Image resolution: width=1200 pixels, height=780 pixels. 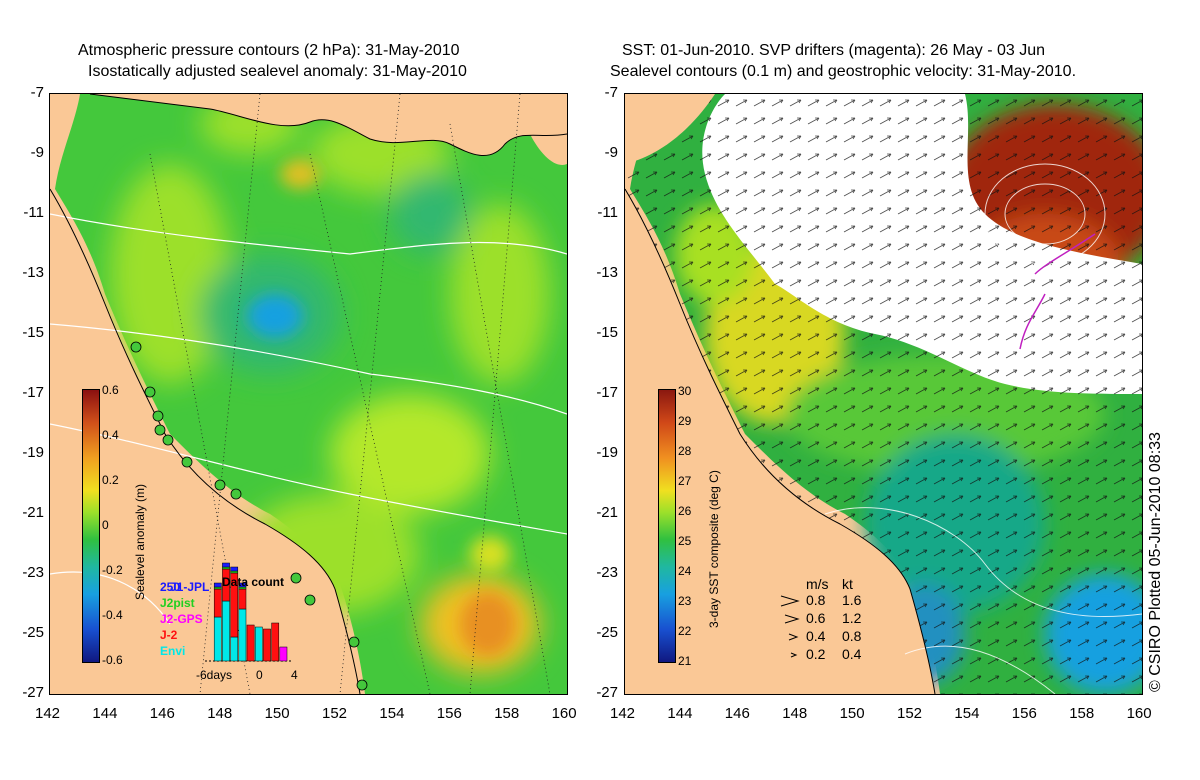 What do you see at coordinates (852, 654) in the screenshot?
I see `speed-kt-3: 0.4` at bounding box center [852, 654].